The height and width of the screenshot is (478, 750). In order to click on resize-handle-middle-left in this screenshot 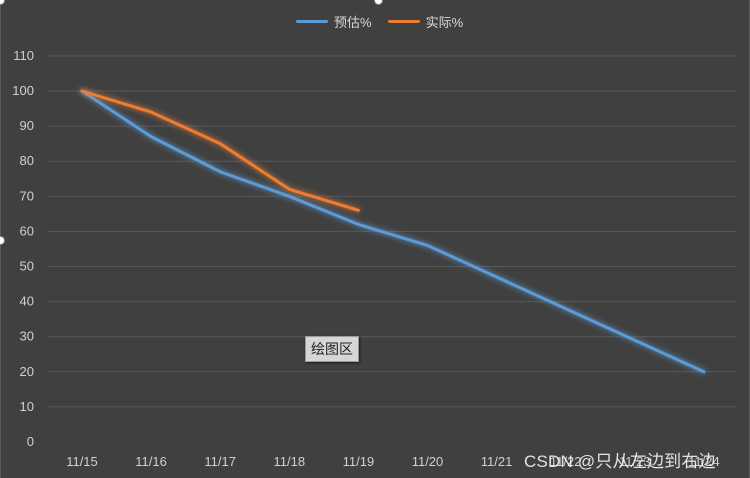, I will do `click(2, 240)`.